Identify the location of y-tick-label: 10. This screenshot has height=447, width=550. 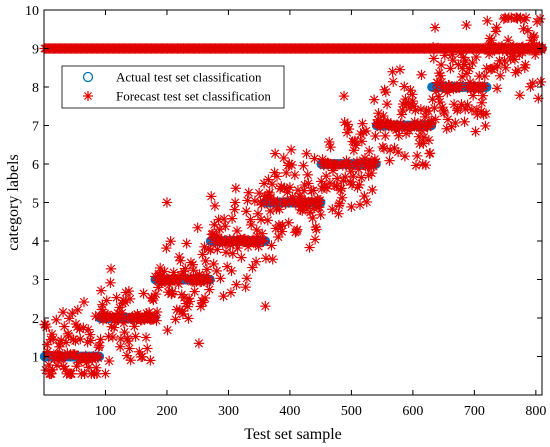
(32, 11).